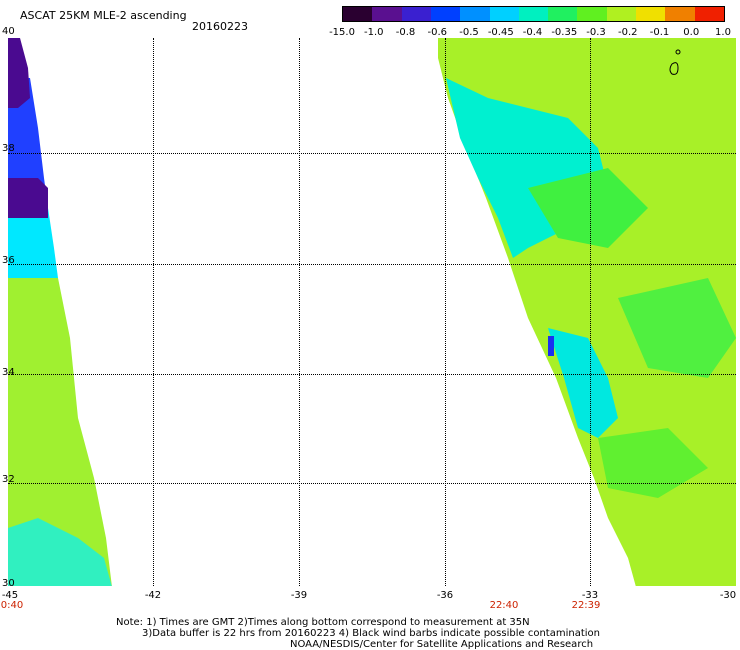  Describe the element at coordinates (445, 595) in the screenshot. I see `lon-label-36: -36` at that location.